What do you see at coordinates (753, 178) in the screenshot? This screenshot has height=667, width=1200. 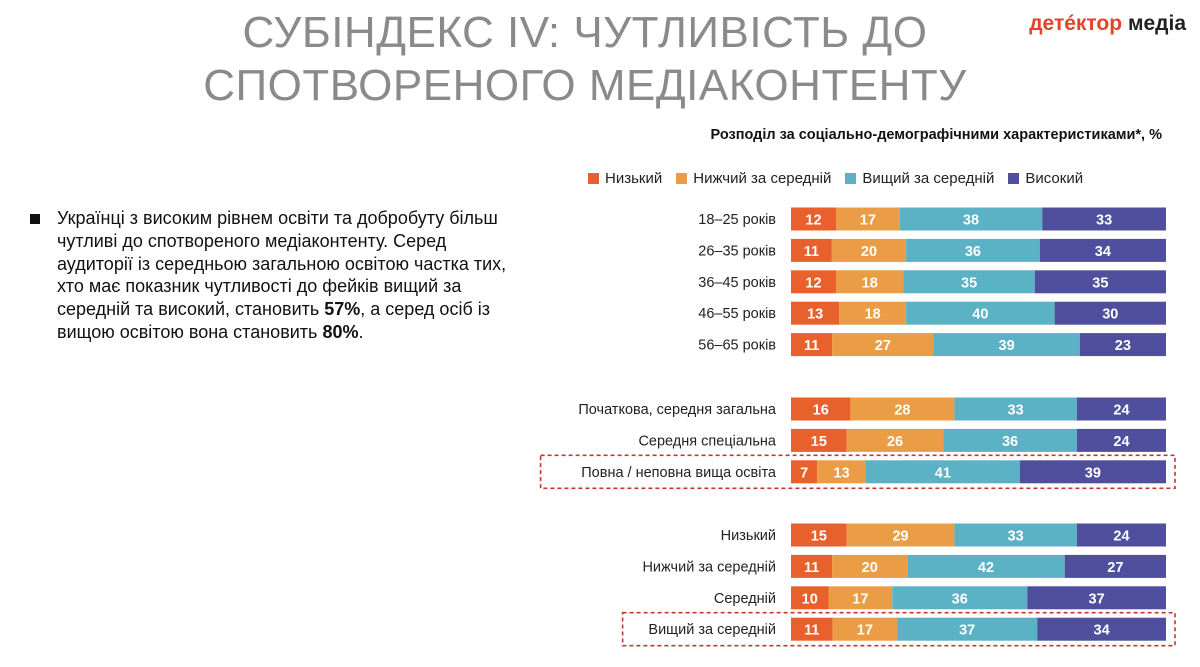 I see `legend-item-below-average: Нижчий за середній` at bounding box center [753, 178].